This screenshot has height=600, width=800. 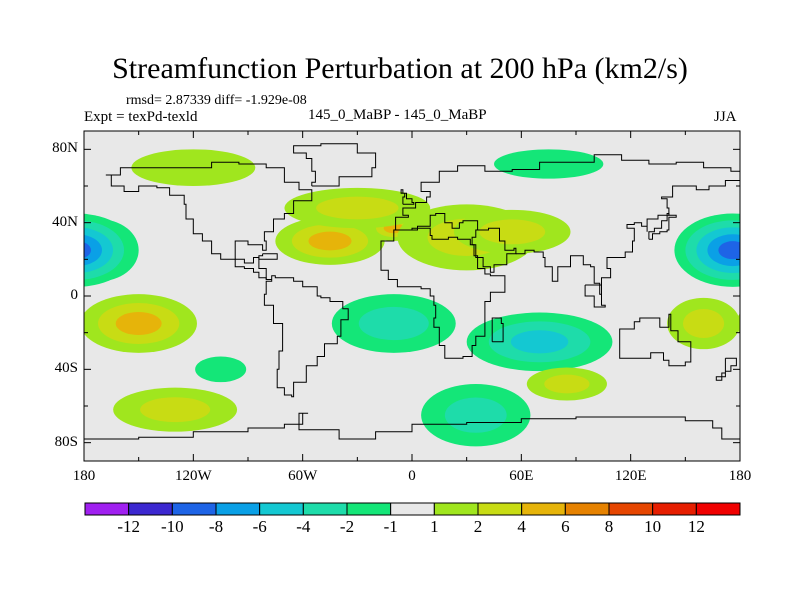 What do you see at coordinates (390, 526) in the screenshot?
I see `colorbar-label: -1` at bounding box center [390, 526].